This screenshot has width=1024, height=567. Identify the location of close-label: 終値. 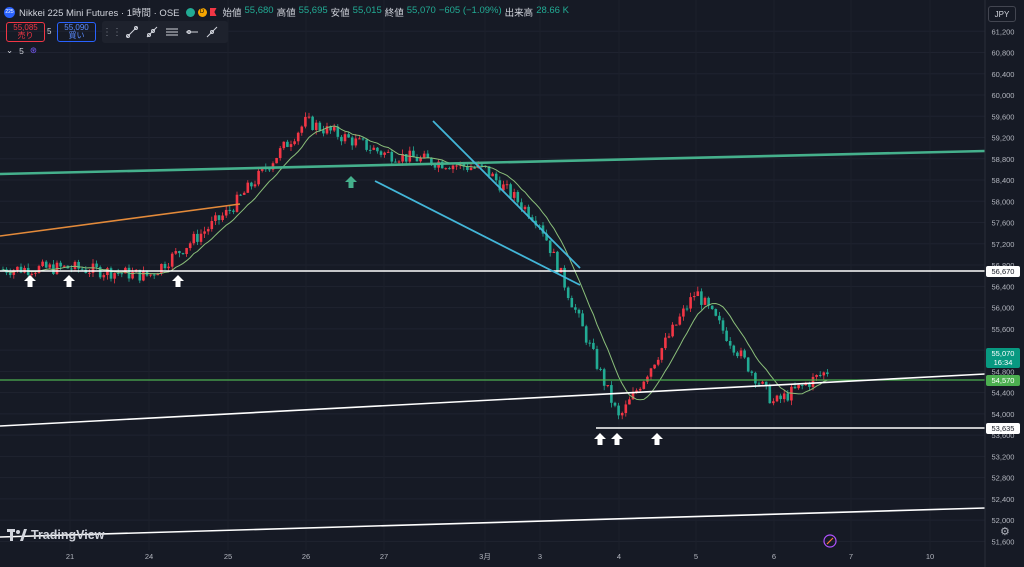
(394, 13).